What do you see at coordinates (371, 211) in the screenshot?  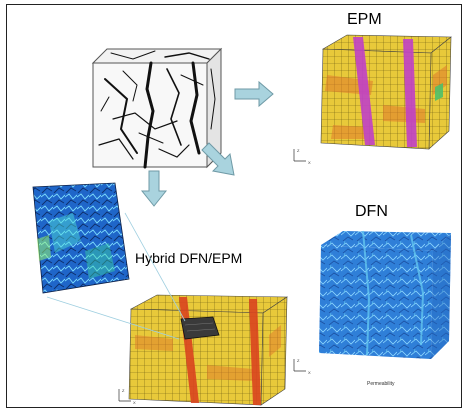 I see `dfn-label: DFN` at bounding box center [371, 211].